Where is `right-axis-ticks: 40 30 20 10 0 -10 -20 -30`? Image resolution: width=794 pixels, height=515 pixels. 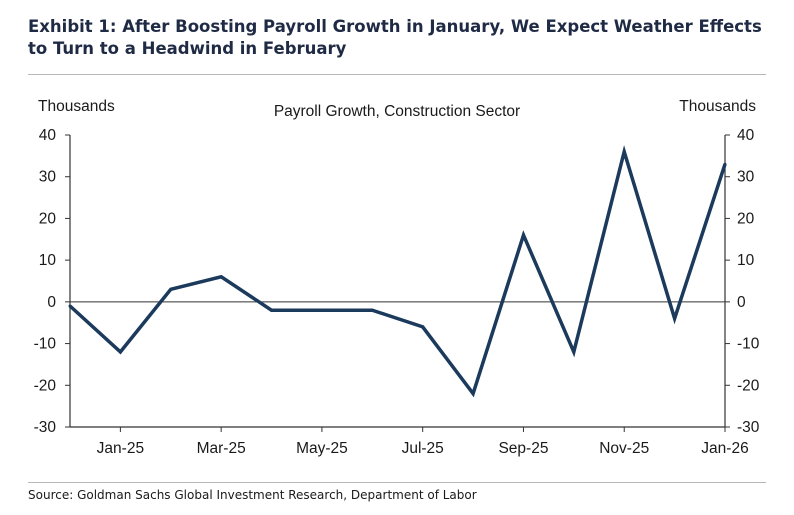
right-axis-ticks: 40 30 20 10 0 -10 -20 -30 is located at coordinates (742, 281).